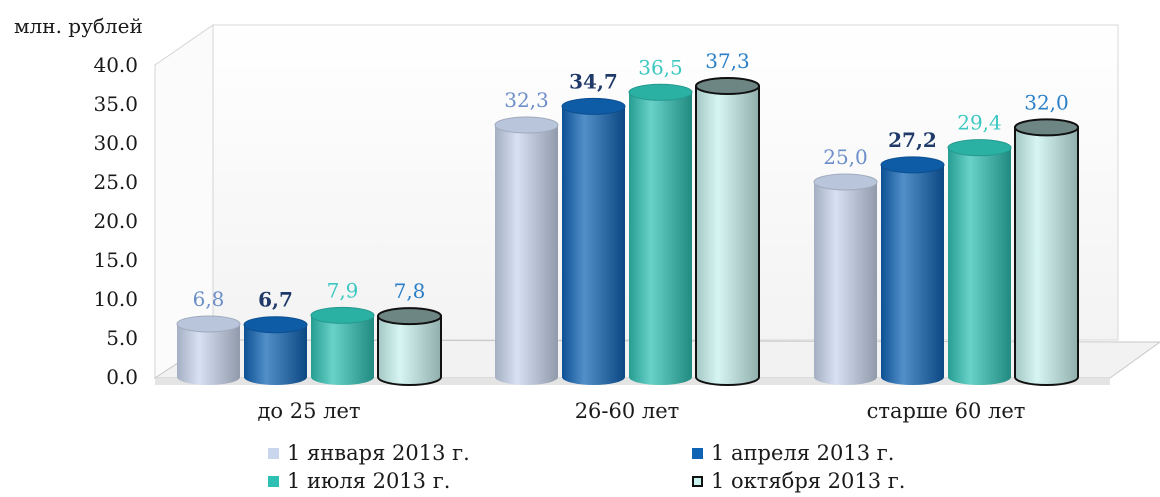 This screenshot has width=1160, height=497. Describe the element at coordinates (1046, 102) in the screenshot. I see `data-label: 32,0` at that location.